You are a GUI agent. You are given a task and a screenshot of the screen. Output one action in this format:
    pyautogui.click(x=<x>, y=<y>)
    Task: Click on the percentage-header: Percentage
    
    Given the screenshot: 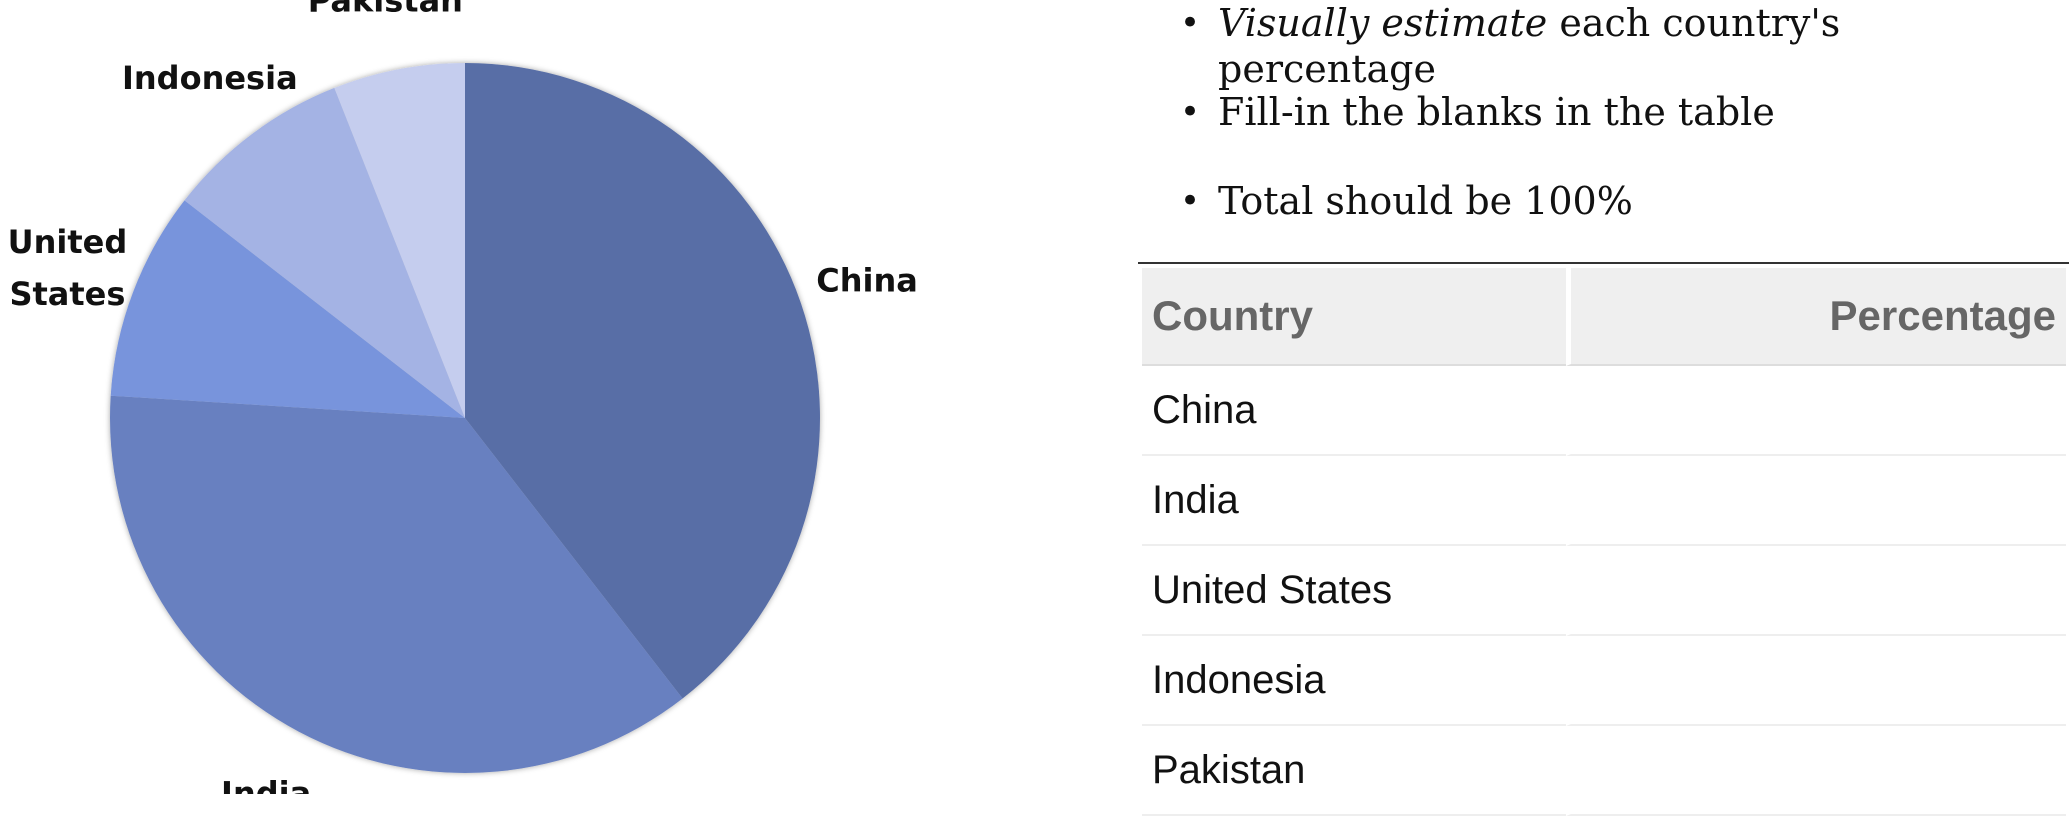 What is the action you would take?
    pyautogui.click(x=1816, y=317)
    